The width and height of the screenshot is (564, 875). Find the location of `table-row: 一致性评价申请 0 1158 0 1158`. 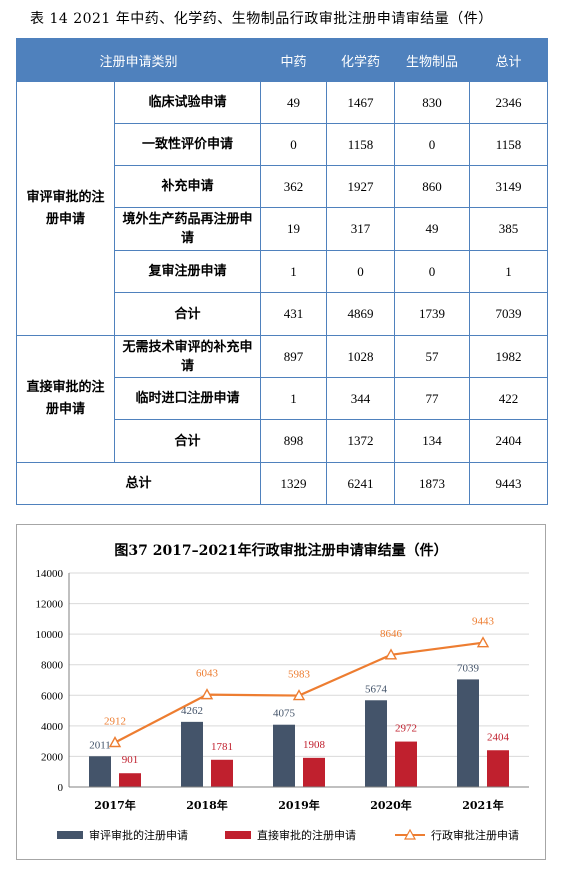

table-row: 一致性评价申请 0 1158 0 1158 is located at coordinates (283, 144).